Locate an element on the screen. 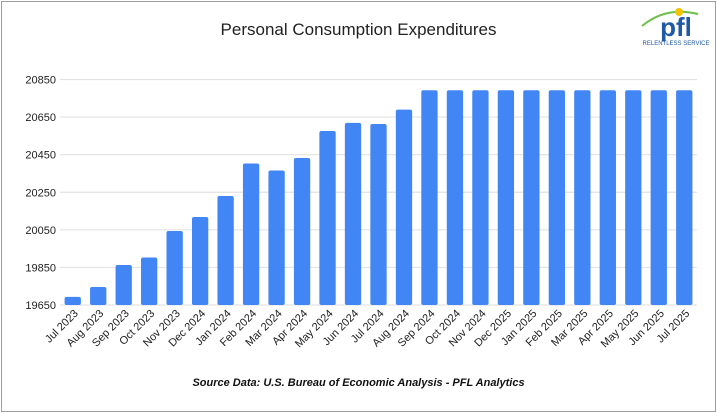 The width and height of the screenshot is (717, 413). logo-arc is located at coordinates (670, 18).